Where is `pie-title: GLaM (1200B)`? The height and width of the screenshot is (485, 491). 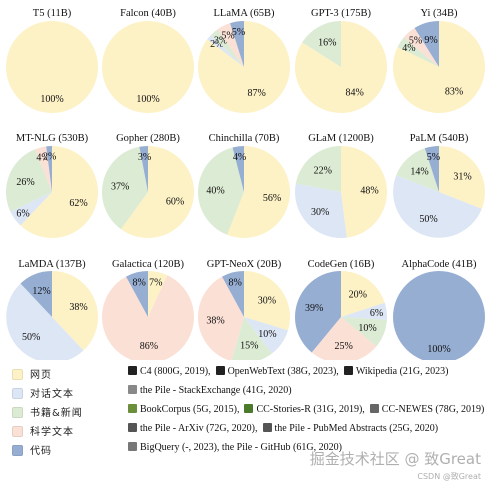 pie-title: GLaM (1200B) is located at coordinates (341, 138).